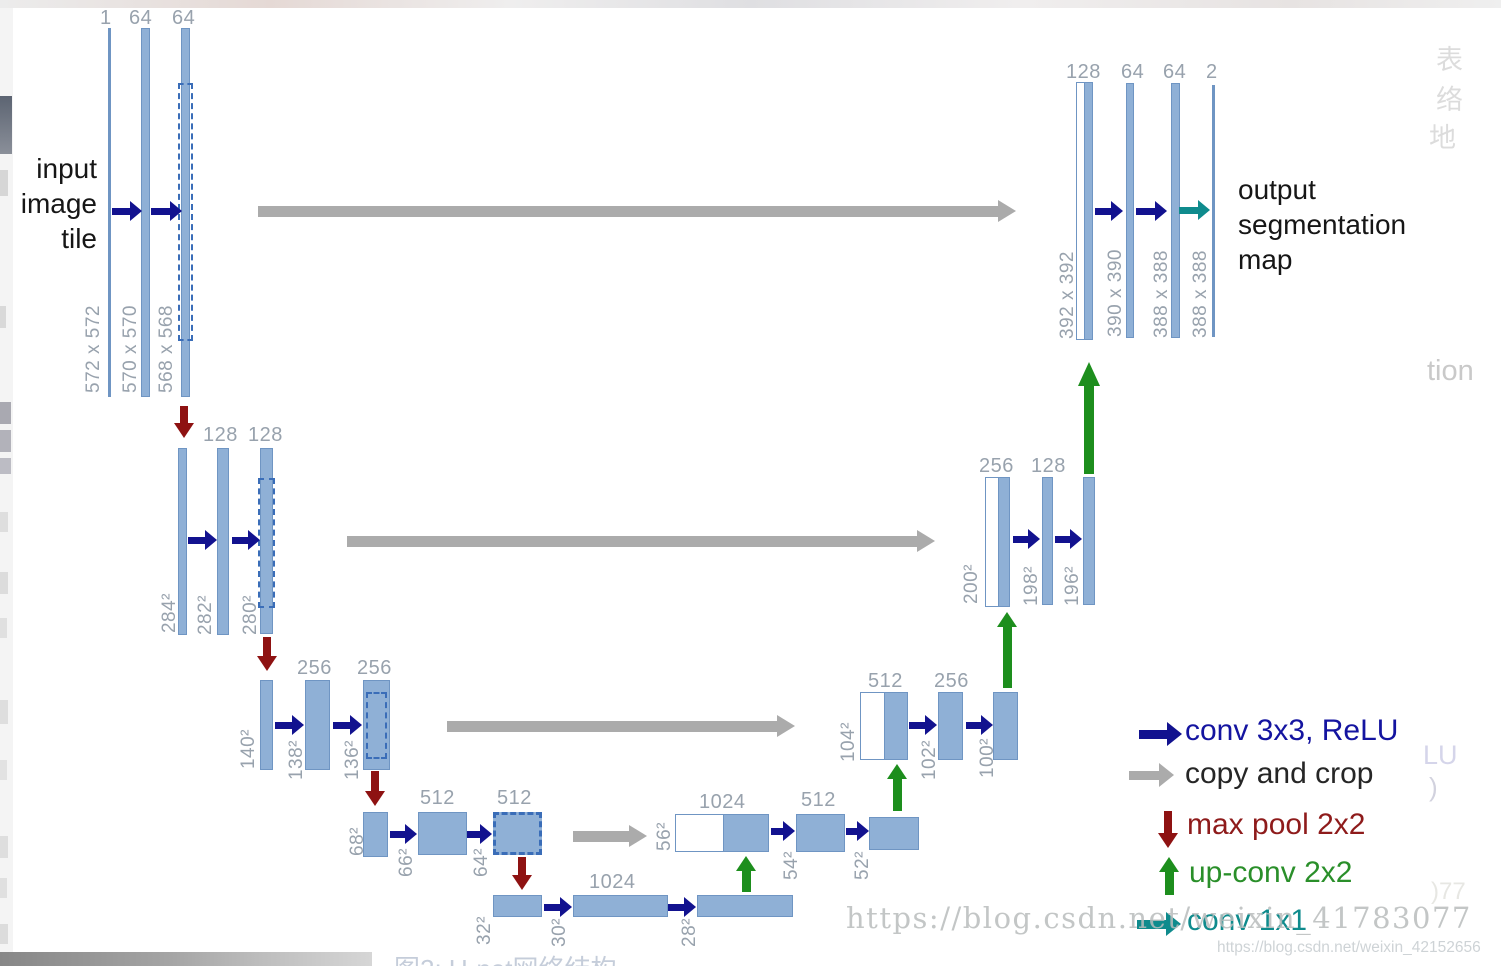  What do you see at coordinates (6, 125) in the screenshot?
I see `left-edge-photo-fragment` at bounding box center [6, 125].